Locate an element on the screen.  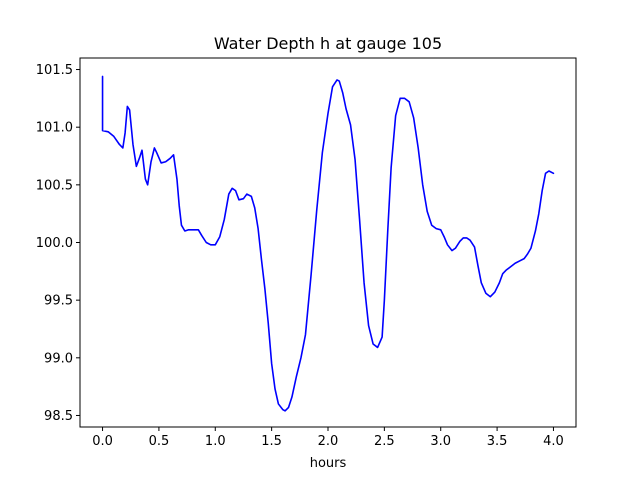
y-tick-label: 101.0 is located at coordinates (54, 128).